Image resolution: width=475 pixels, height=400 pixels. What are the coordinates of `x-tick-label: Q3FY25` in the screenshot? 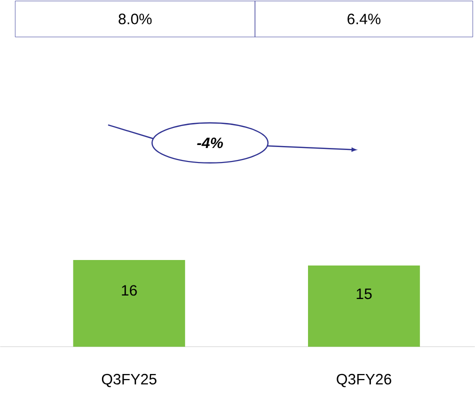 It's located at (129, 381).